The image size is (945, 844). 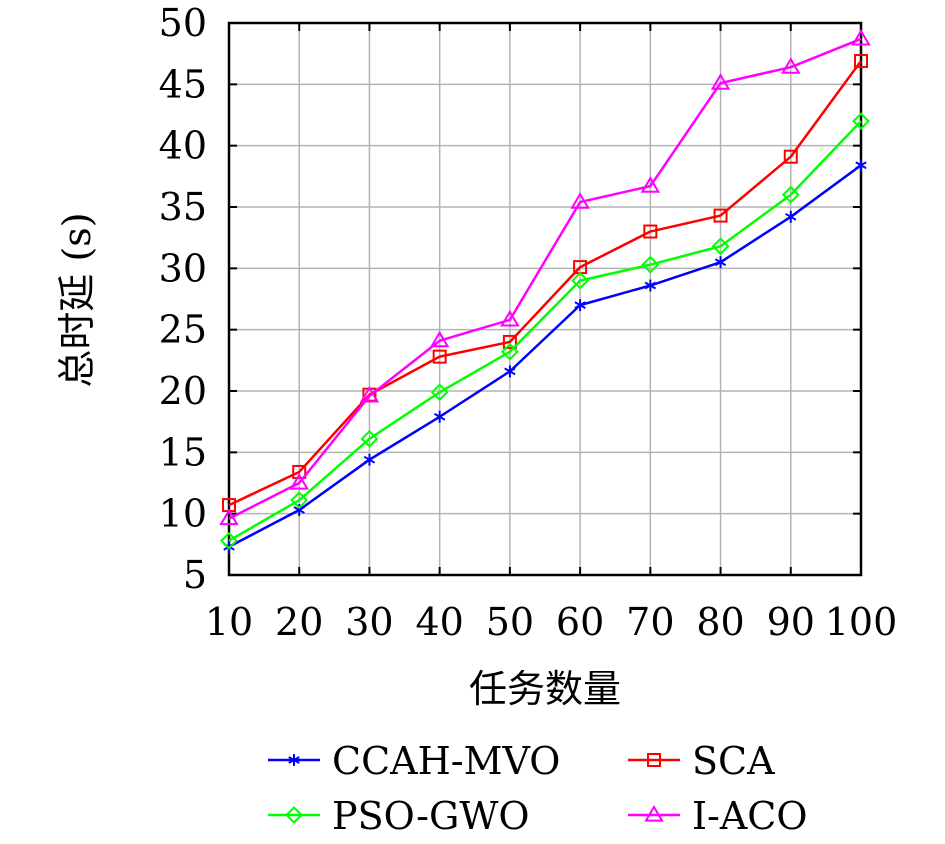 What do you see at coordinates (431, 816) in the screenshot?
I see `legend-label: PSO-GWO` at bounding box center [431, 816].